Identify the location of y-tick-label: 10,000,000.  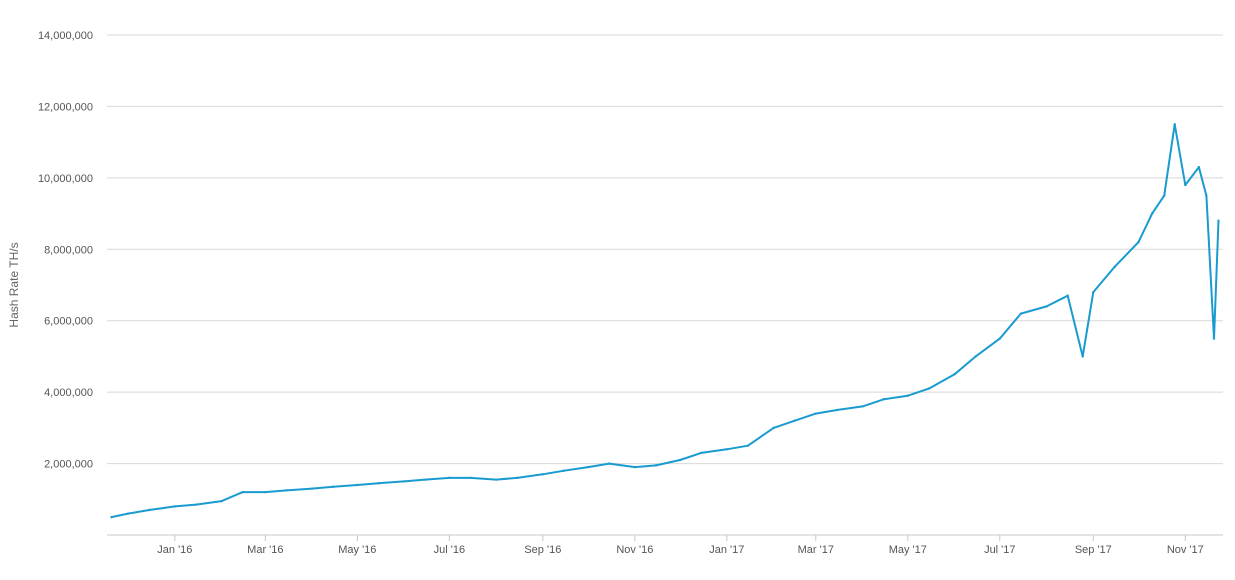
(65, 179).